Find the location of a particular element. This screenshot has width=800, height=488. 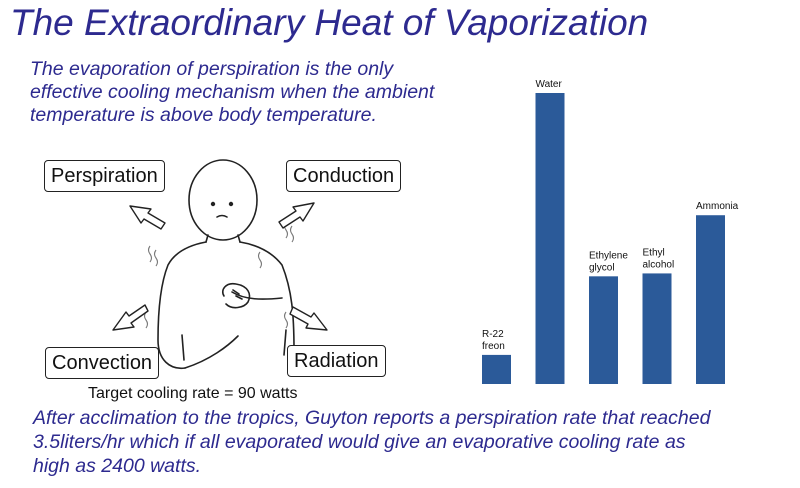

bar-category-label: freon is located at coordinates (493, 346).